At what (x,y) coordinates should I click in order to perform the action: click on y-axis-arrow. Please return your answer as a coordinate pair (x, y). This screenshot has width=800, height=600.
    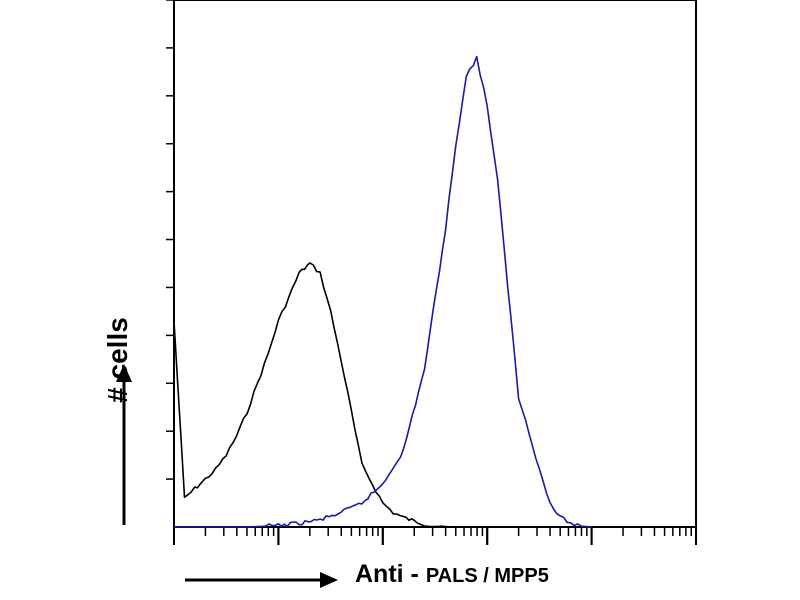
    Looking at the image, I should click on (124, 444).